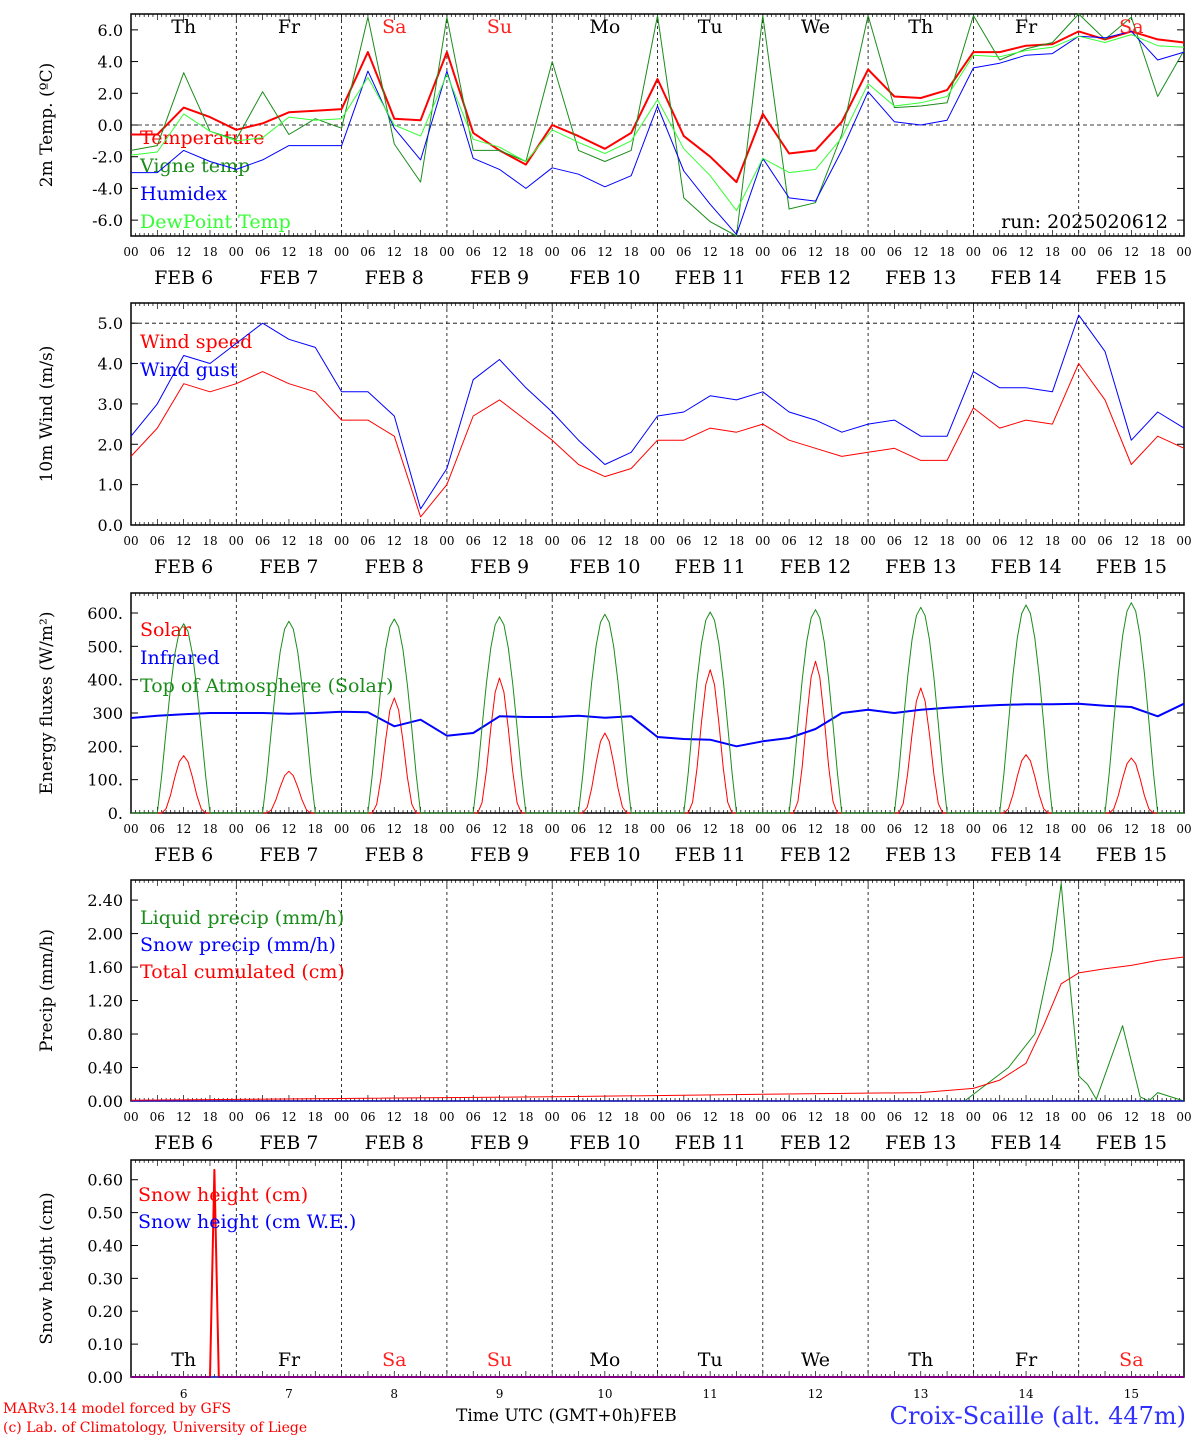  I want to click on legend-entry: Wind gust, so click(189, 370).